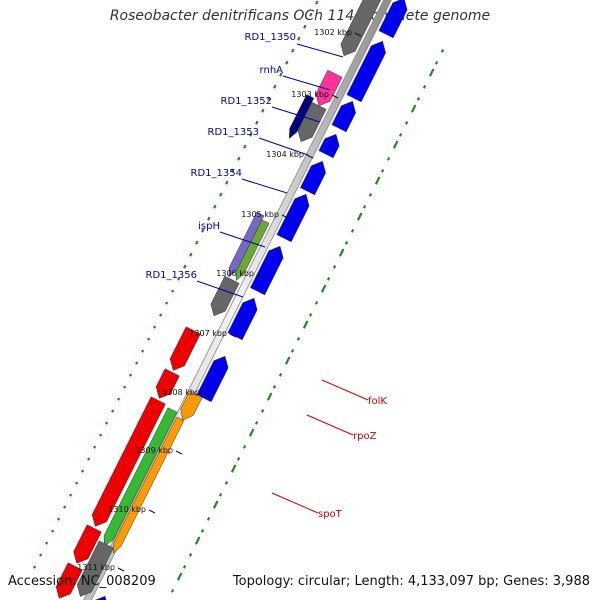 This screenshot has height=600, width=600. Describe the element at coordinates (191, 405) in the screenshot. I see `rpoZ-cds` at that location.